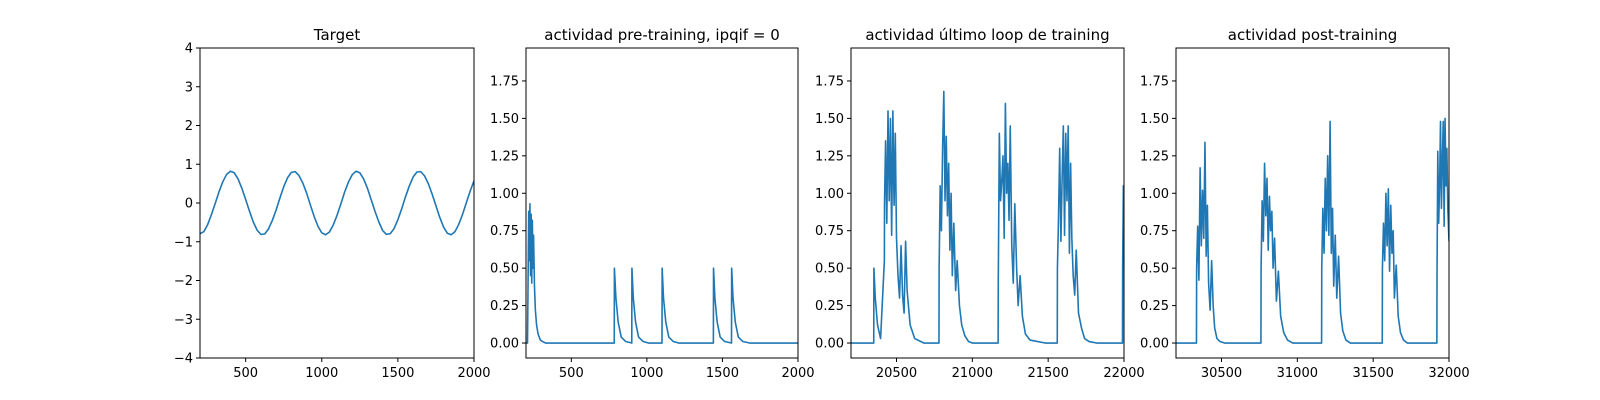 The width and height of the screenshot is (1600, 400). I want to click on x-tick-label: 32000, so click(1448, 373).